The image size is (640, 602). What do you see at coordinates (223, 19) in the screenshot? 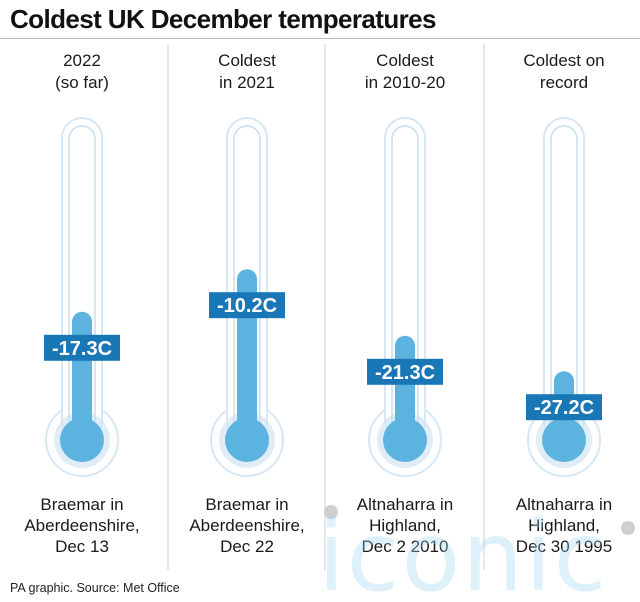
I see `chart-title: Coldest UK December temperatures` at bounding box center [223, 19].